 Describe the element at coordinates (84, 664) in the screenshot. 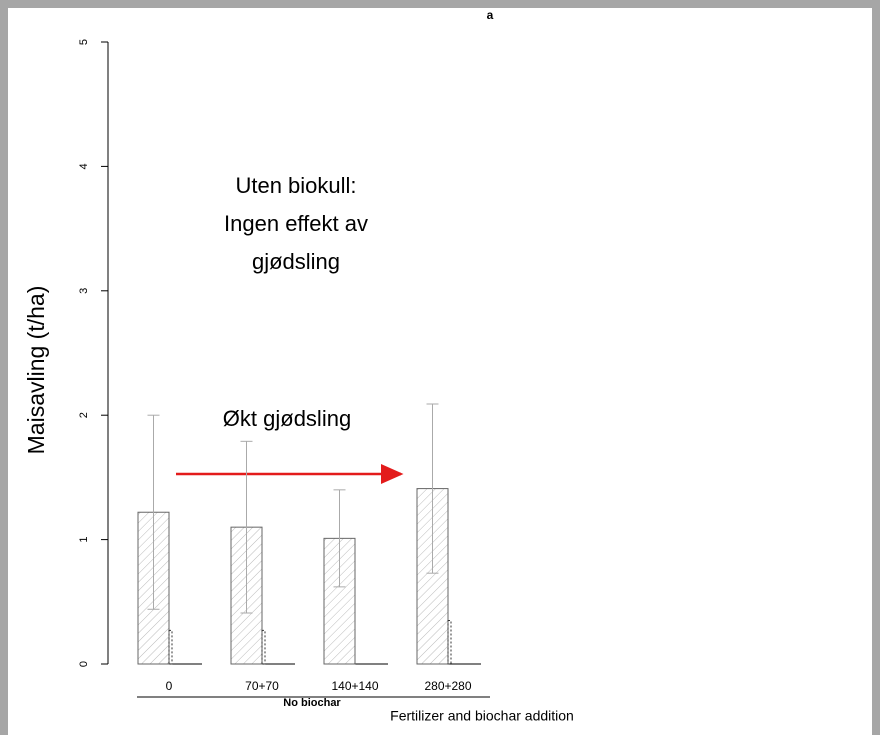

I see `y-tick-label: 0` at that location.